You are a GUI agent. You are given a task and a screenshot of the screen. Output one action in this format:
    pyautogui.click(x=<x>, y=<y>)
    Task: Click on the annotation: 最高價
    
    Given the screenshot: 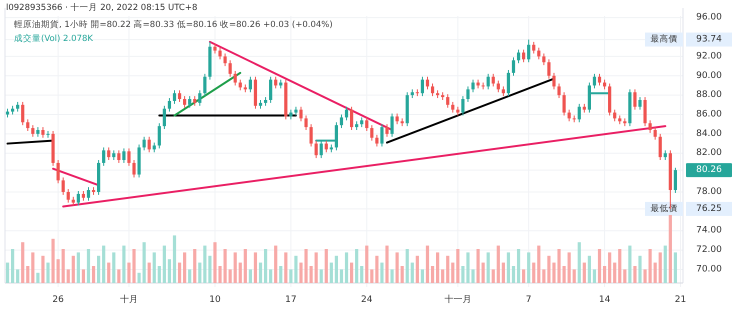 What is the action you would take?
    pyautogui.click(x=664, y=39)
    